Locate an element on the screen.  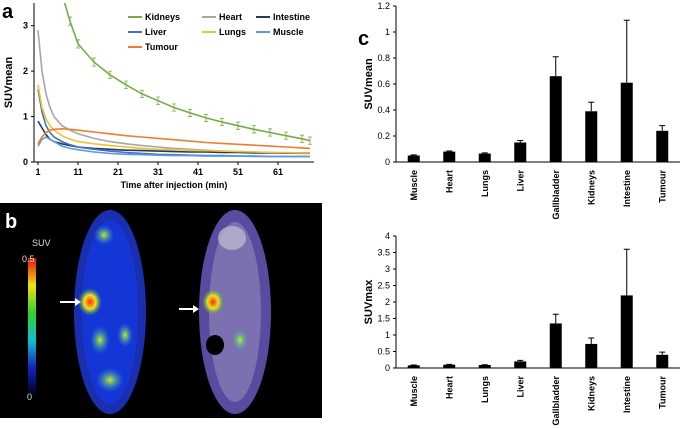
y-axis-label: SUVmax is located at coordinates (369, 302).